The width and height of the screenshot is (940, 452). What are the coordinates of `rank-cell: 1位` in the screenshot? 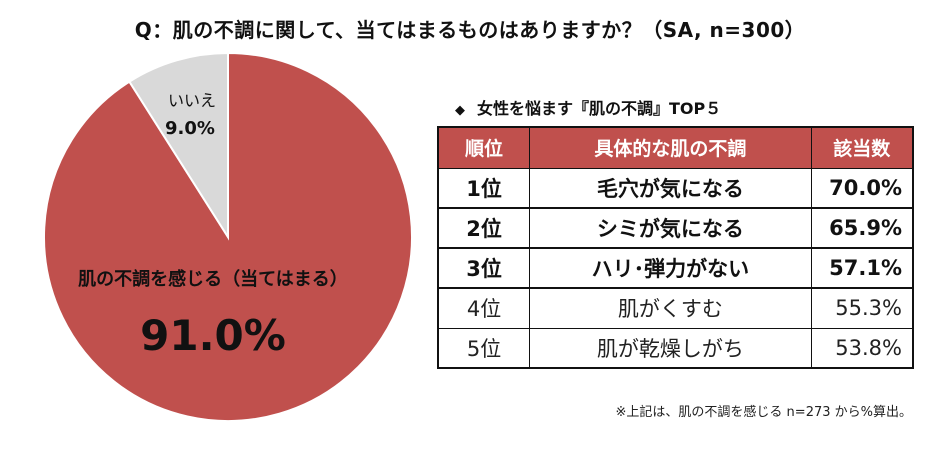 It's located at (484, 188).